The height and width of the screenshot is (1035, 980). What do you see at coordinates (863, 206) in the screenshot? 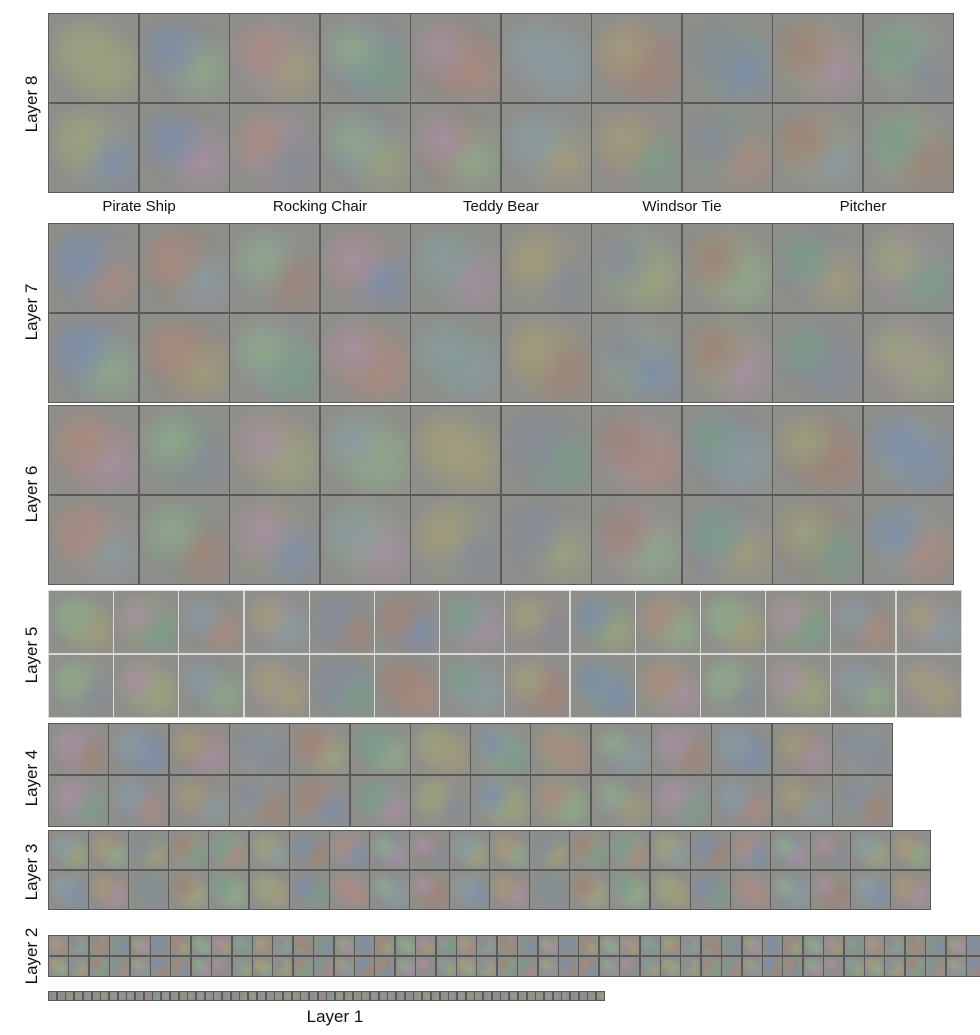
I see `class-label-pitcher: Pitcher` at bounding box center [863, 206].